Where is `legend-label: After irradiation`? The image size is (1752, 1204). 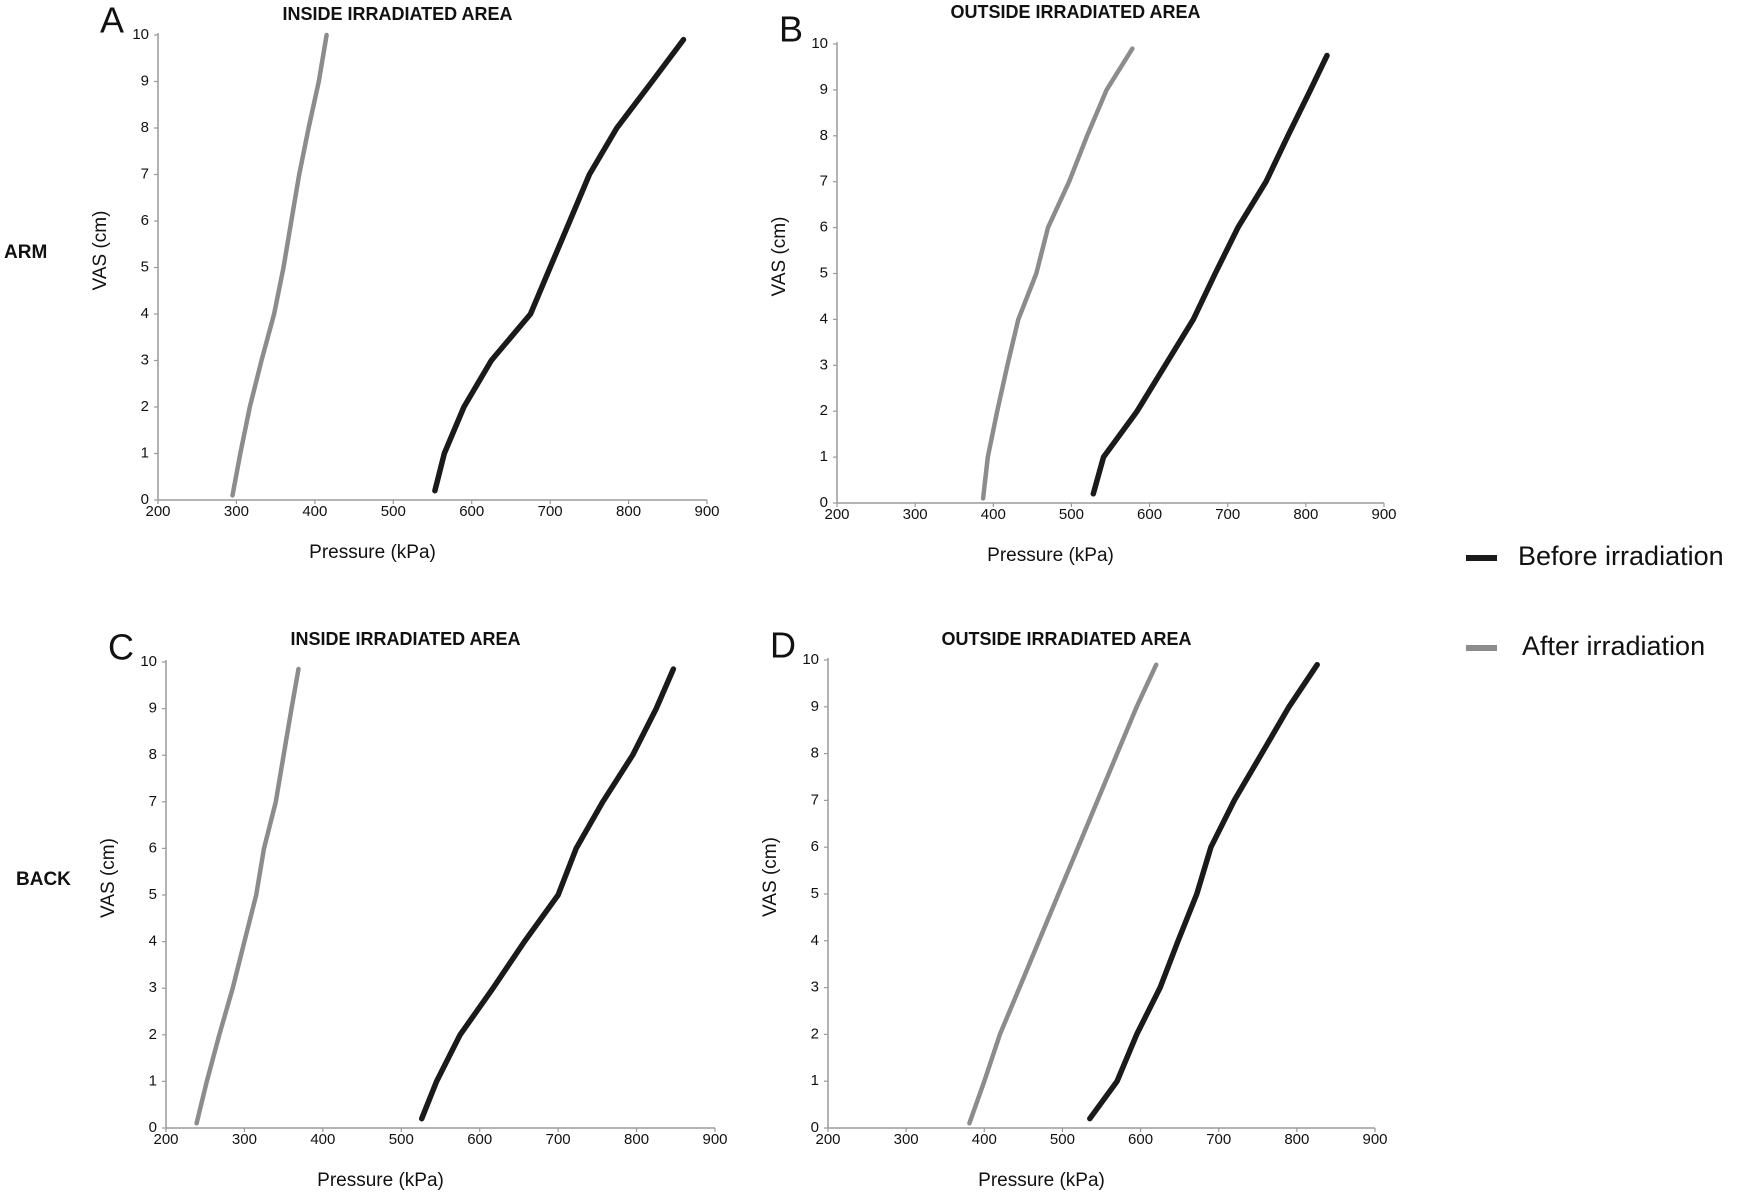 legend-label: After irradiation is located at coordinates (1613, 646).